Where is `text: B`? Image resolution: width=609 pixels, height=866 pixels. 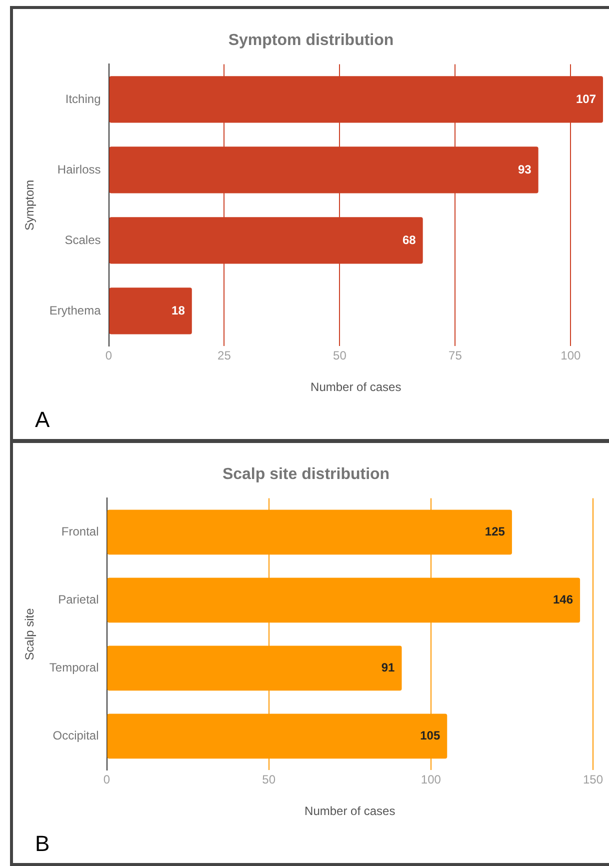 text: B is located at coordinates (42, 844).